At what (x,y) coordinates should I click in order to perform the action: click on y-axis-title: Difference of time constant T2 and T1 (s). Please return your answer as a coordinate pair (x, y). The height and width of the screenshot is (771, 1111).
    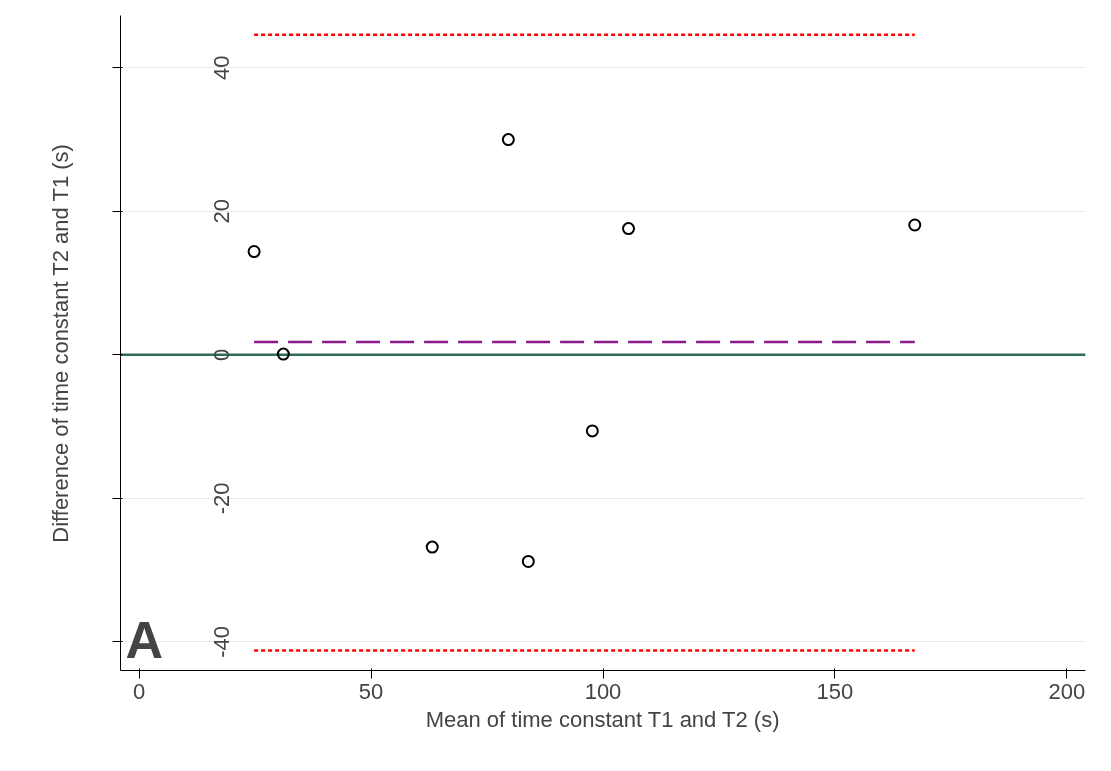
    Looking at the image, I should click on (60, 343).